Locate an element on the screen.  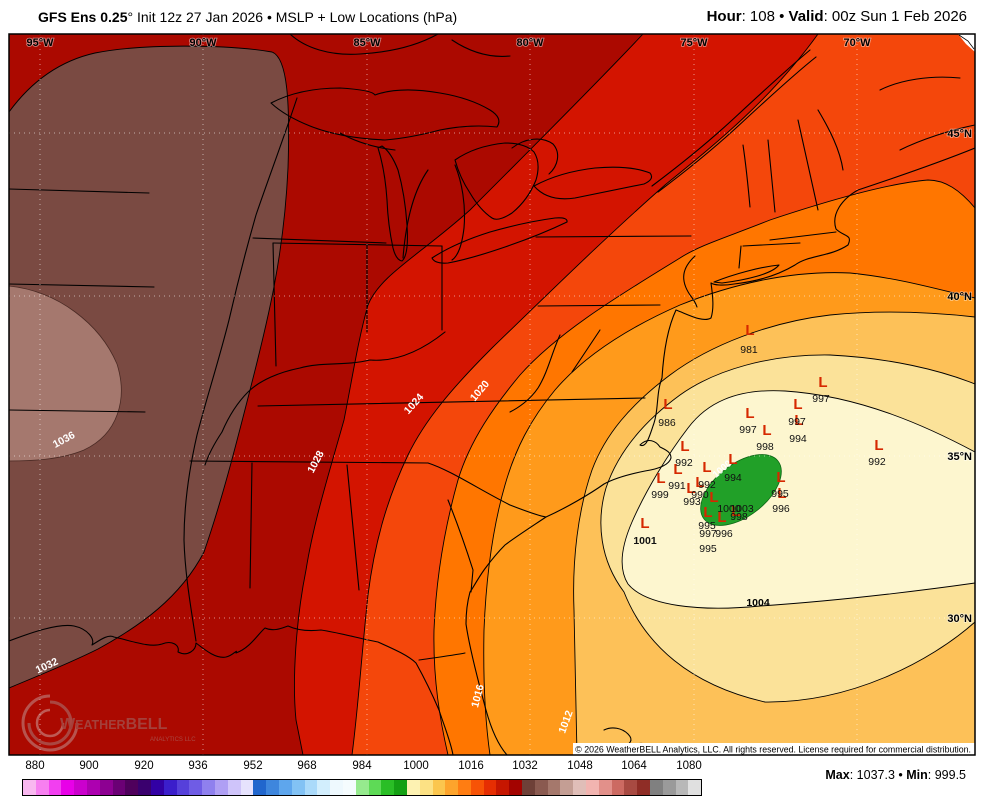
svg-text: 45°N is located at coordinates (959, 134).